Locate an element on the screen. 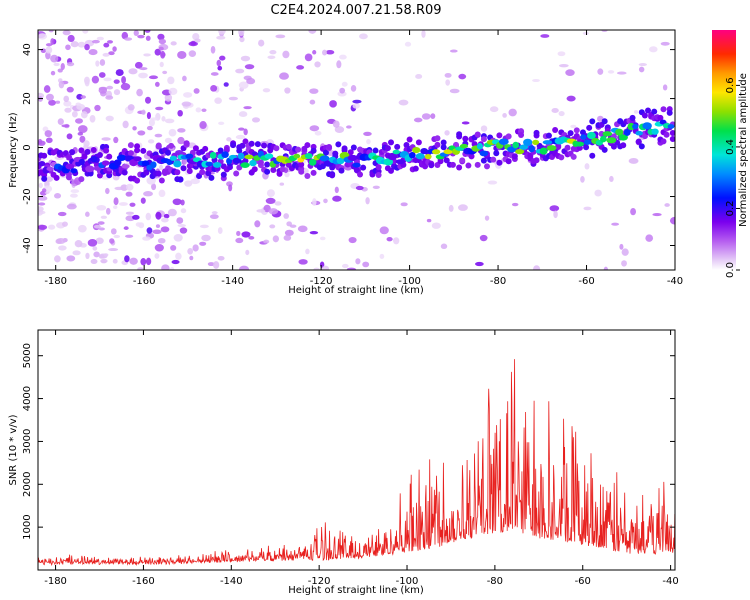 Image resolution: width=750 pixels, height=600 pixels. snr-x-tick-label: -160 is located at coordinates (143, 581).